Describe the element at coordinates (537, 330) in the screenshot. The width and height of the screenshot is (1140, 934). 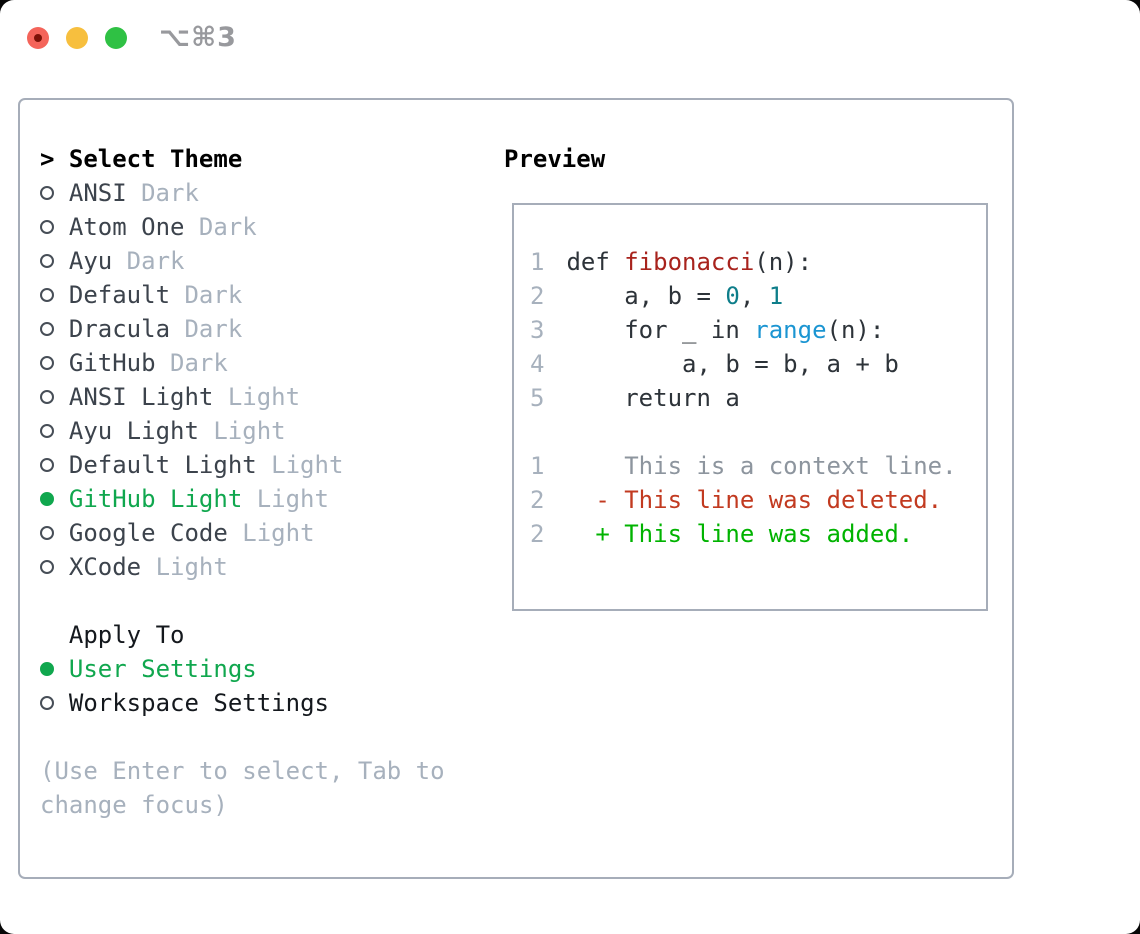
I see `line-number: 3` at that location.